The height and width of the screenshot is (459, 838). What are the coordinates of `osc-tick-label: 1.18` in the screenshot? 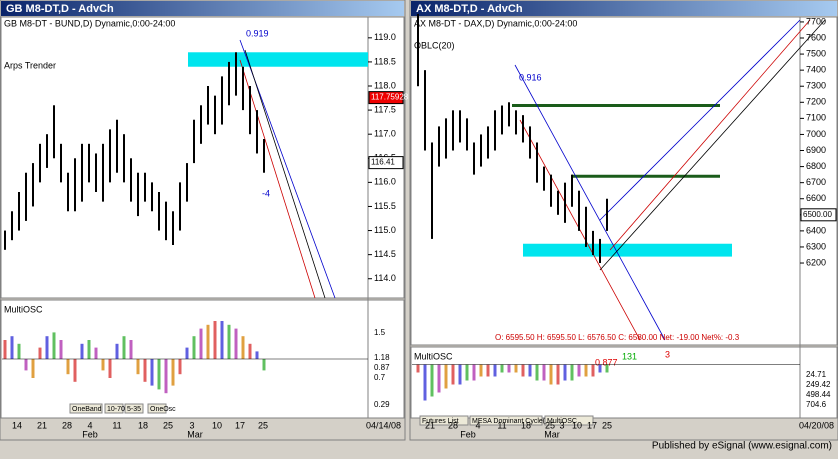 It's located at (382, 357).